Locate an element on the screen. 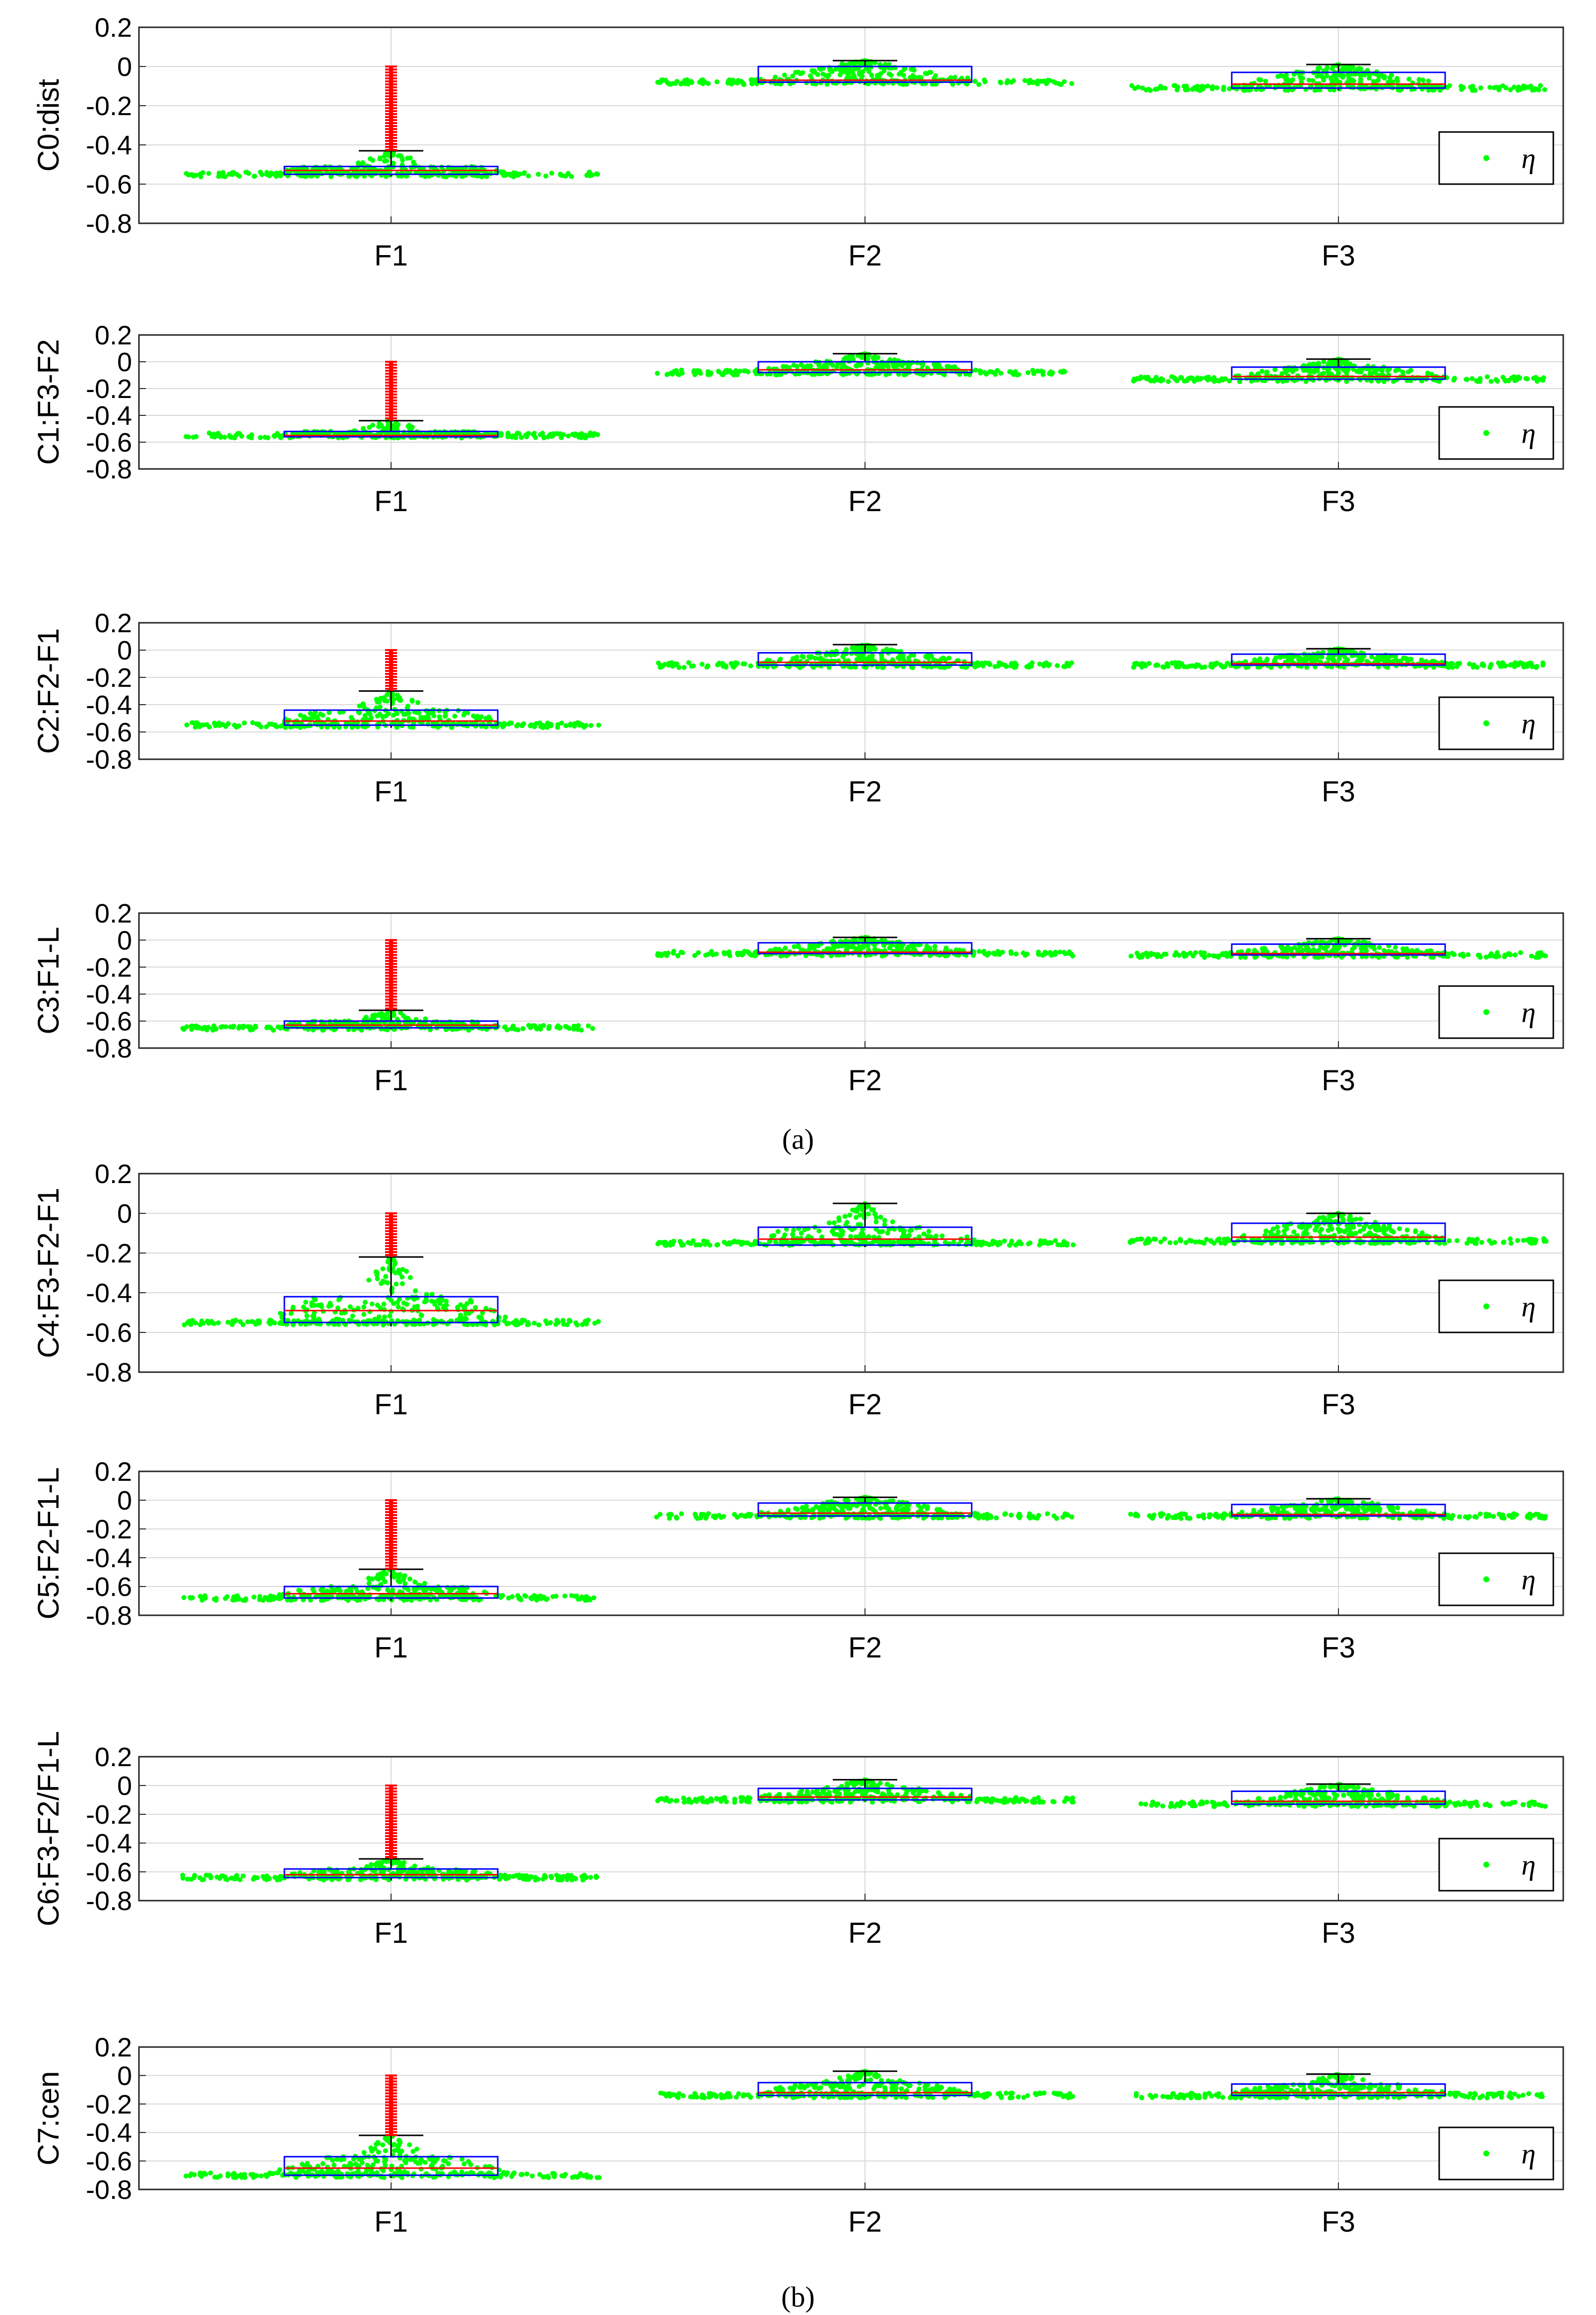 The height and width of the screenshot is (2315, 1596). box-iqr is located at coordinates (1338, 80).